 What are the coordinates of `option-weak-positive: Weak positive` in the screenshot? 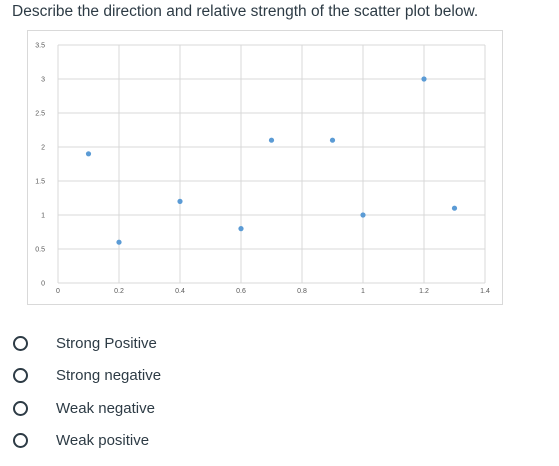 It's located at (87, 441).